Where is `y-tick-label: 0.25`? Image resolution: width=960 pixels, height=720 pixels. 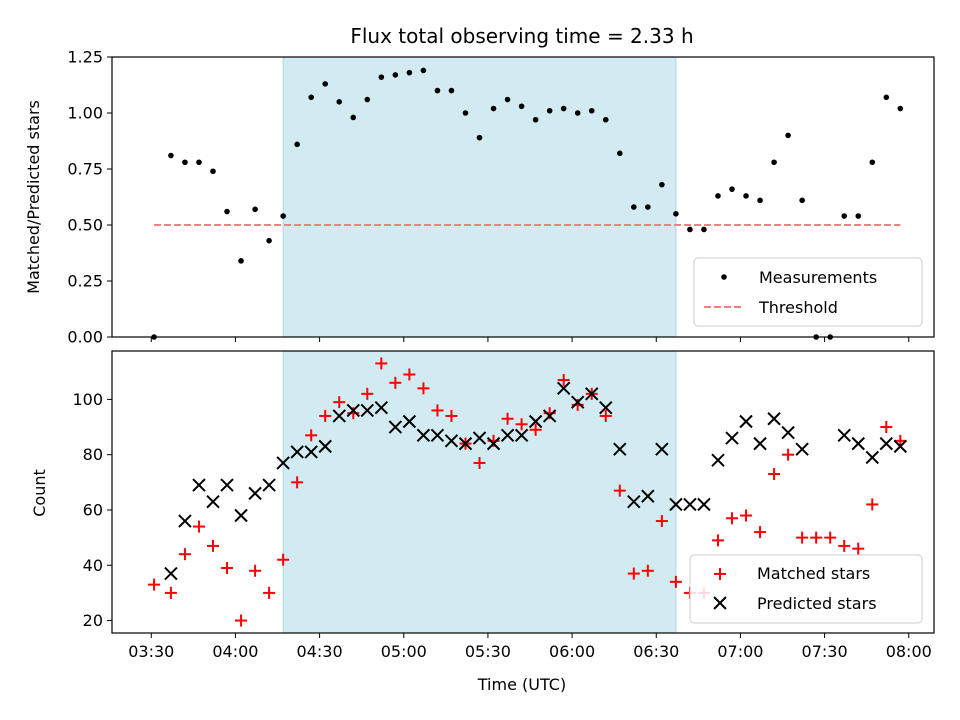
y-tick-label: 0.25 is located at coordinates (85, 281).